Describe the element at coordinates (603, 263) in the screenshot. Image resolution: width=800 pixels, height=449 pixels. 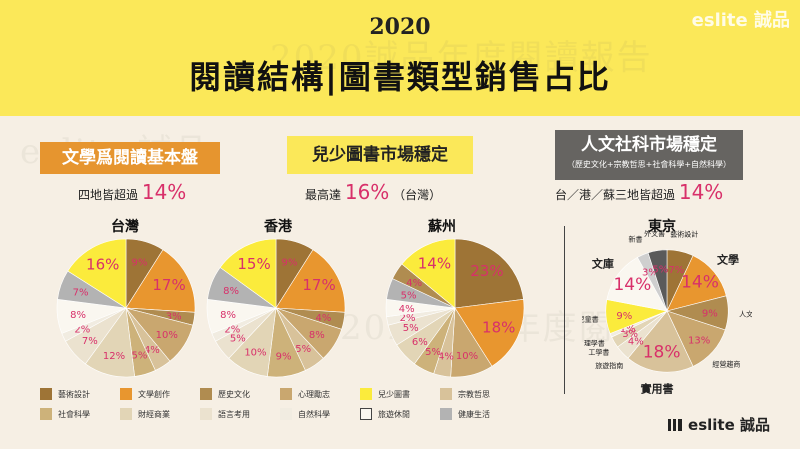
I see `pie-slice-category: 文庫` at that location.